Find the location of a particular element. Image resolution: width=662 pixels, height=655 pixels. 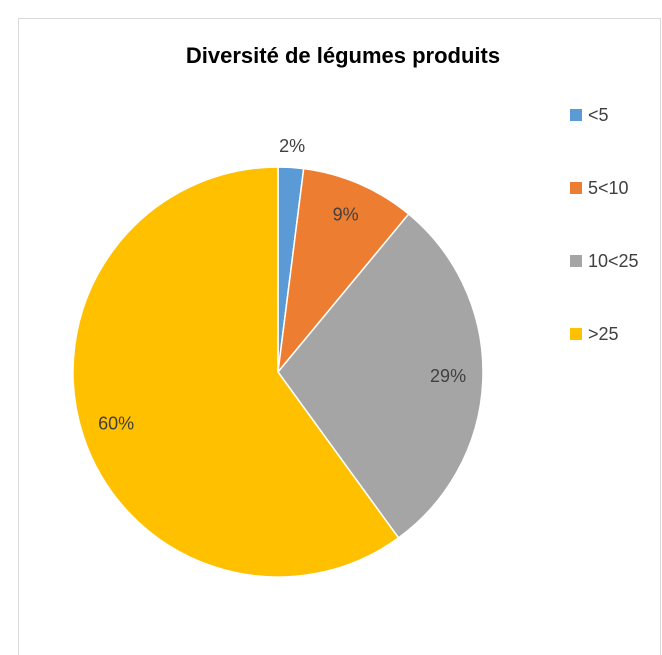

chart-title: Diversité de légumes produits is located at coordinates (343, 55).